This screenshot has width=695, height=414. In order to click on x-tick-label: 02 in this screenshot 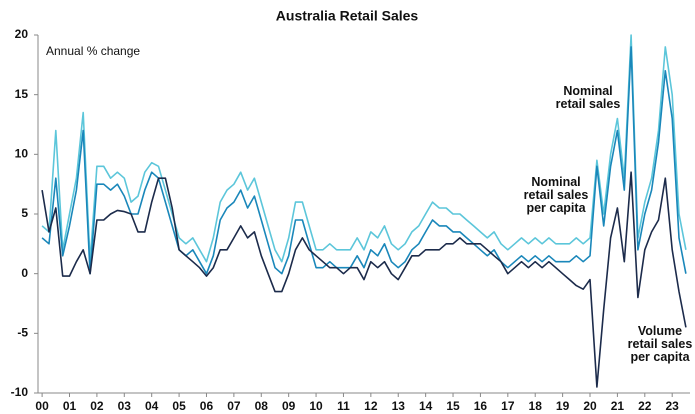, I will do `click(97, 406)`.